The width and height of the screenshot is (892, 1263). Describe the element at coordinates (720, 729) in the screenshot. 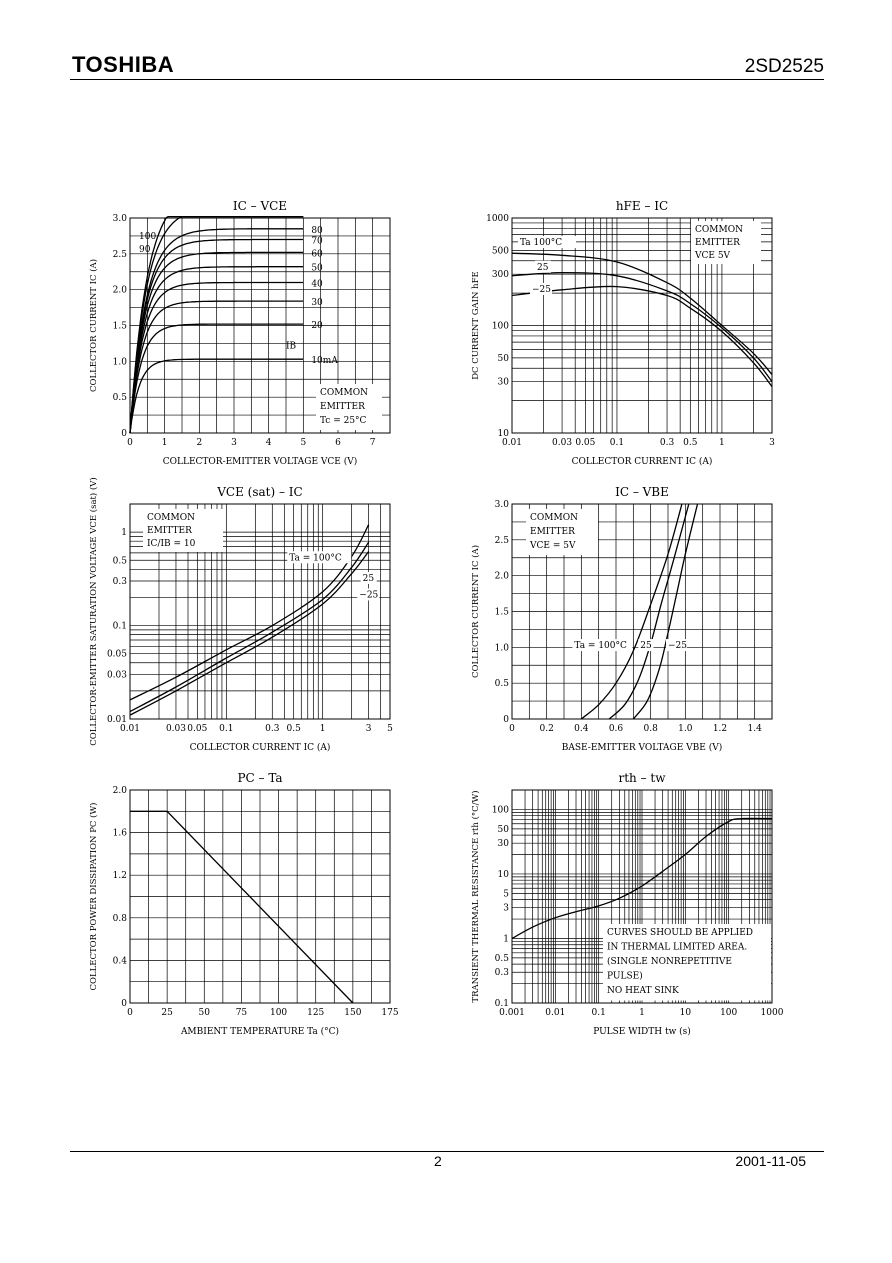

I see `x-tick-label: 1.2` at that location.